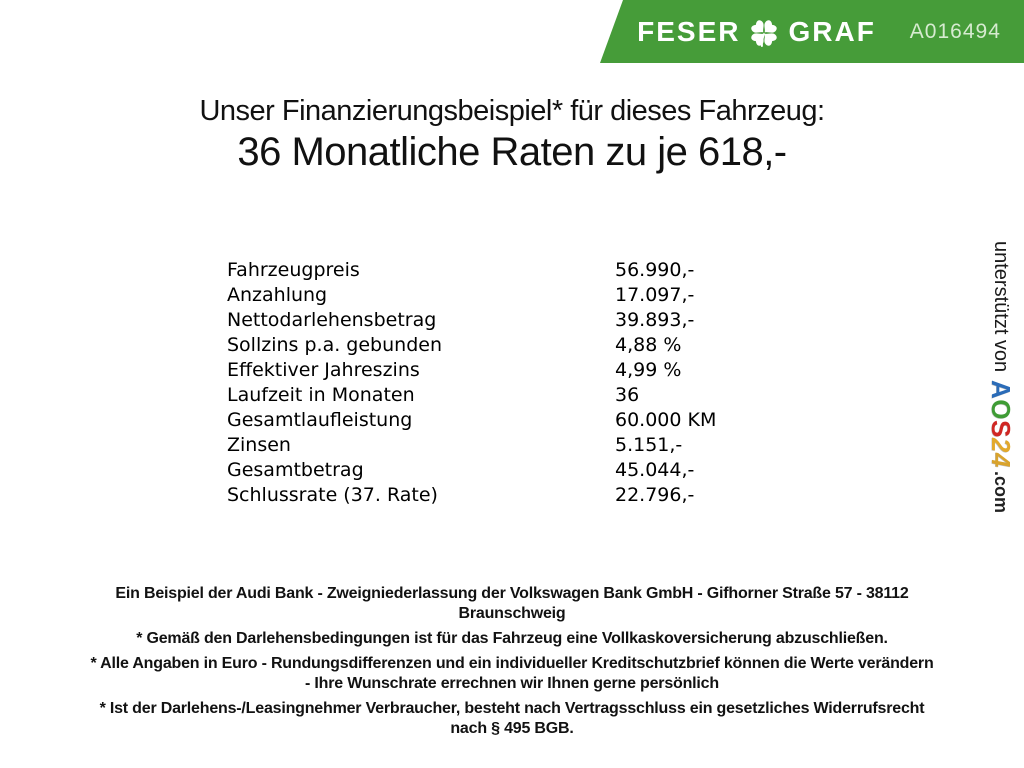 Image resolution: width=1024 pixels, height=768 pixels. I want to click on row-label: Gesamtbetrag, so click(295, 470).